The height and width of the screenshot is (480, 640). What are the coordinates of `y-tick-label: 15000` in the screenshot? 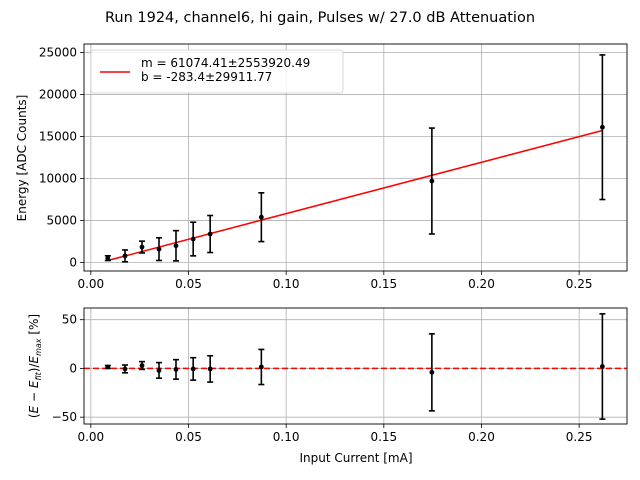 It's located at (58, 136).